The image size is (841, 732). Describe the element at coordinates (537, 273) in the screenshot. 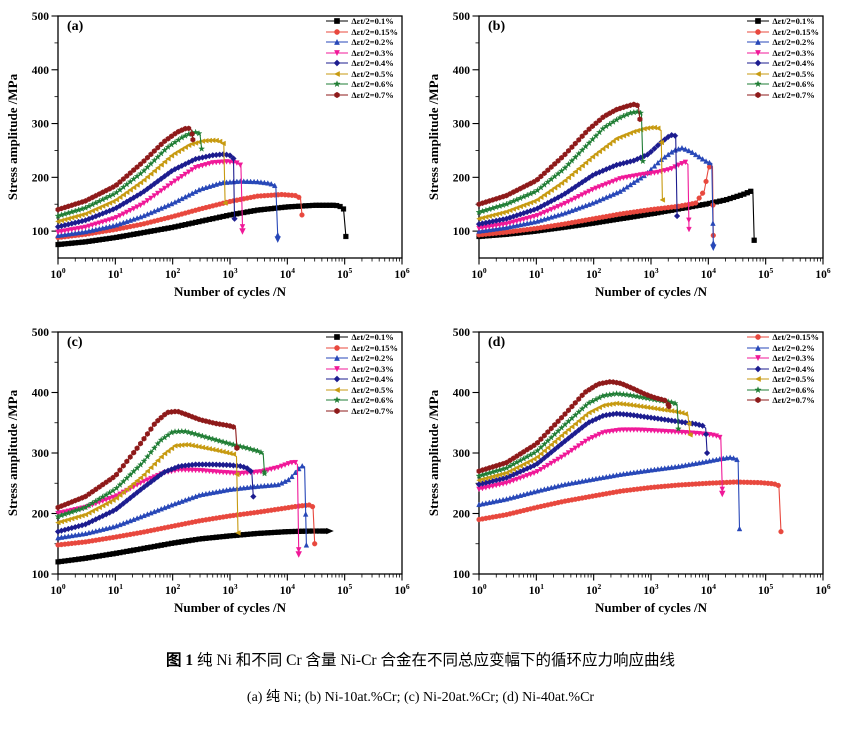

I see `x-tick-label: 10¹` at that location.